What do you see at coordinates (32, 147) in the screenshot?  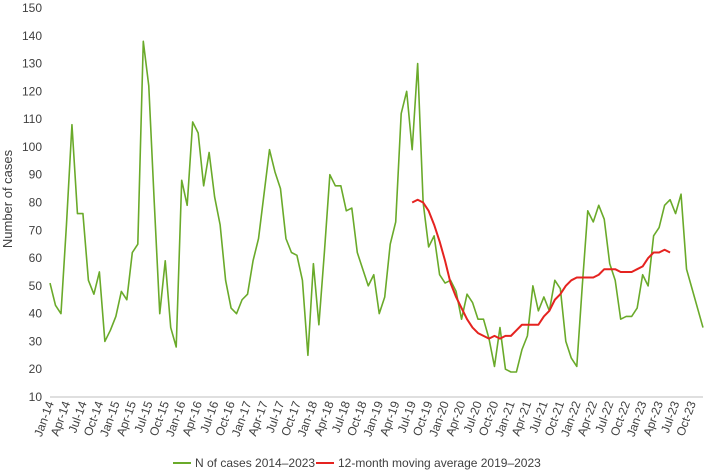 I see `y-tick-label: 100` at bounding box center [32, 147].